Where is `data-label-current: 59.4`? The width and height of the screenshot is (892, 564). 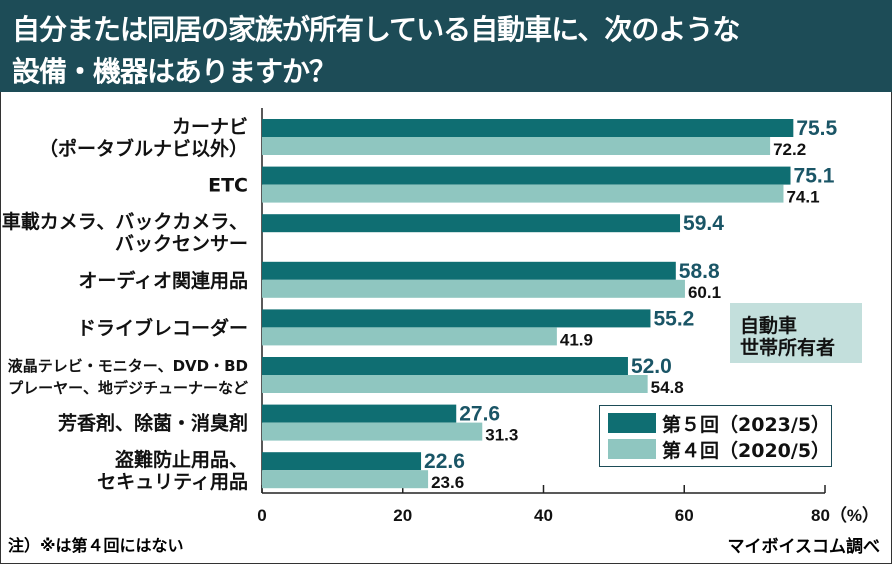
data-label-current: 59.4 is located at coordinates (703, 223).